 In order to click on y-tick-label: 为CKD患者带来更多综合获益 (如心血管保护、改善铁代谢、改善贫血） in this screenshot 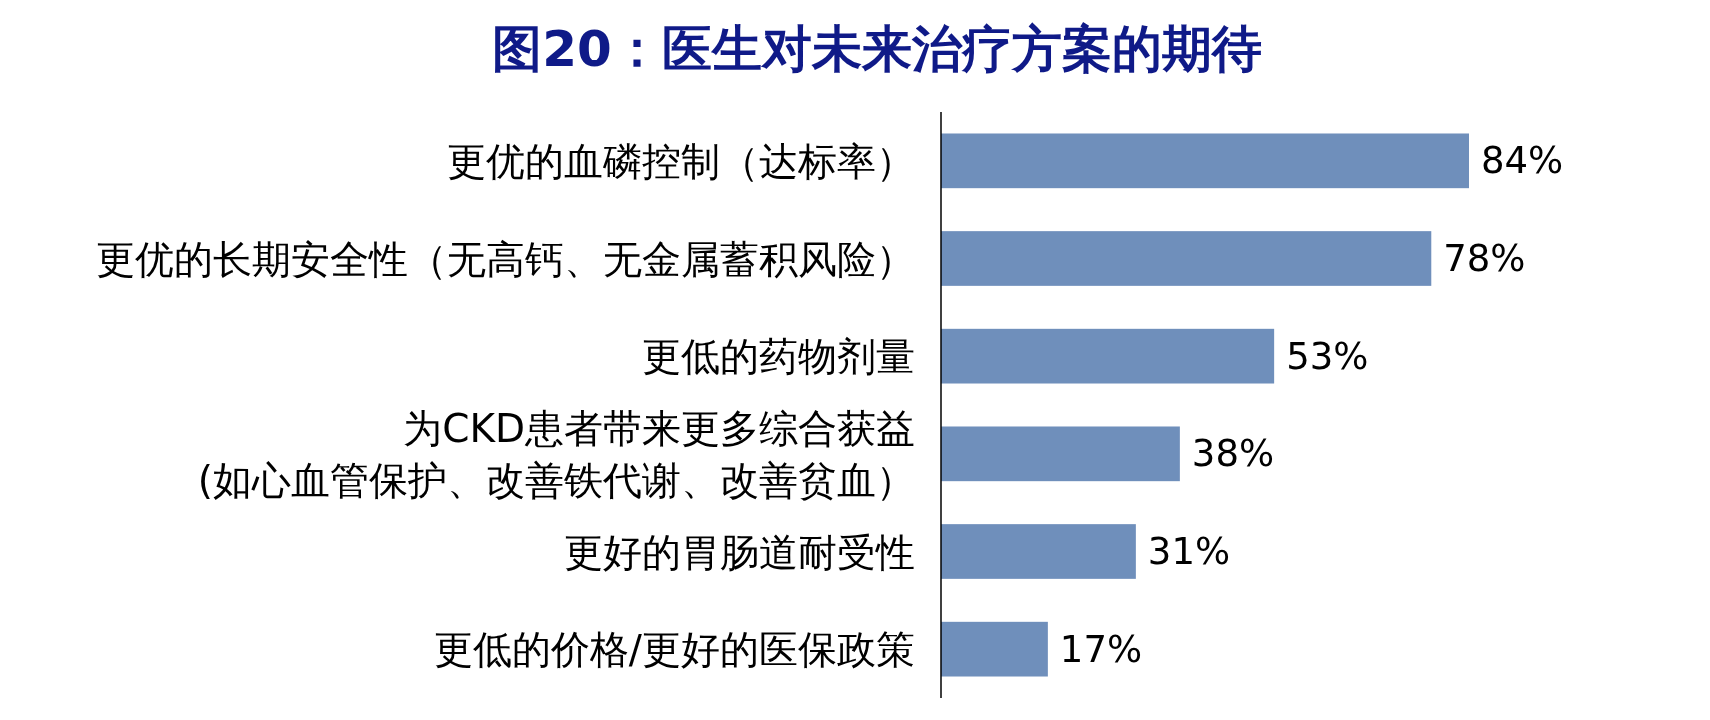, I will do `click(556, 454)`.